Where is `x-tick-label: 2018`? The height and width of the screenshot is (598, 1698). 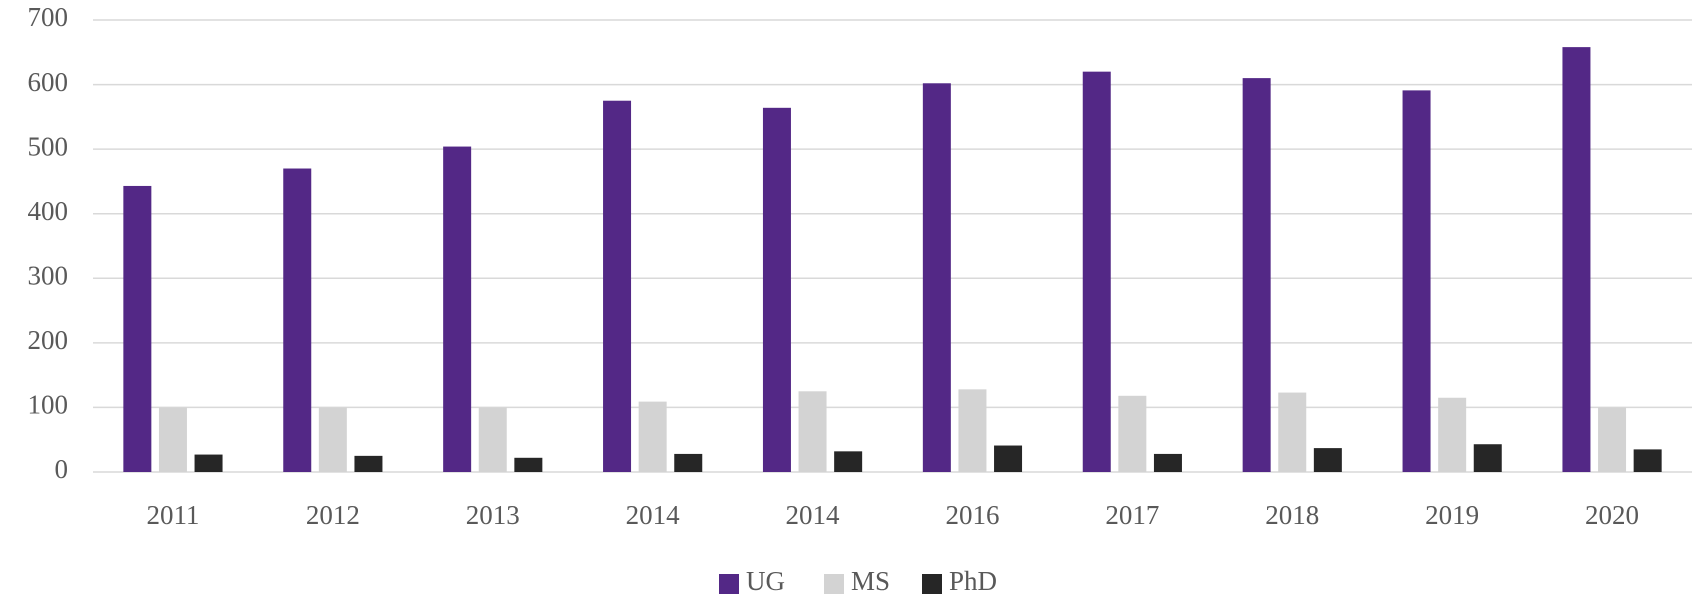 x-tick-label: 2018 is located at coordinates (1292, 515).